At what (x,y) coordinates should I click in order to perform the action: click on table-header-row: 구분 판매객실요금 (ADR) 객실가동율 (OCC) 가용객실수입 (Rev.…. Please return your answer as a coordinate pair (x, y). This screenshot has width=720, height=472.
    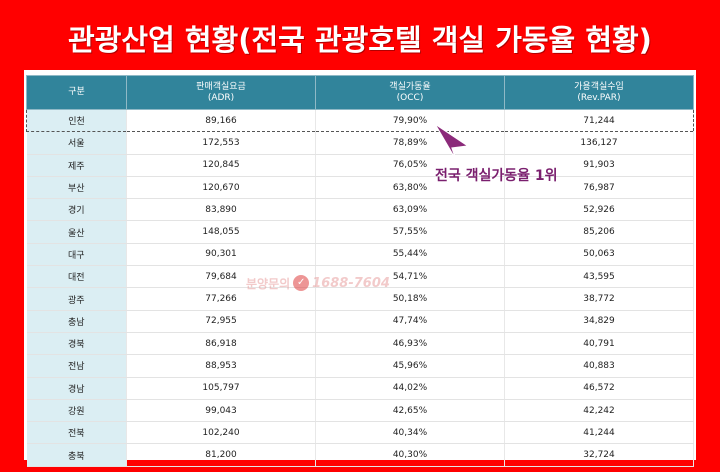
    Looking at the image, I should click on (360, 92).